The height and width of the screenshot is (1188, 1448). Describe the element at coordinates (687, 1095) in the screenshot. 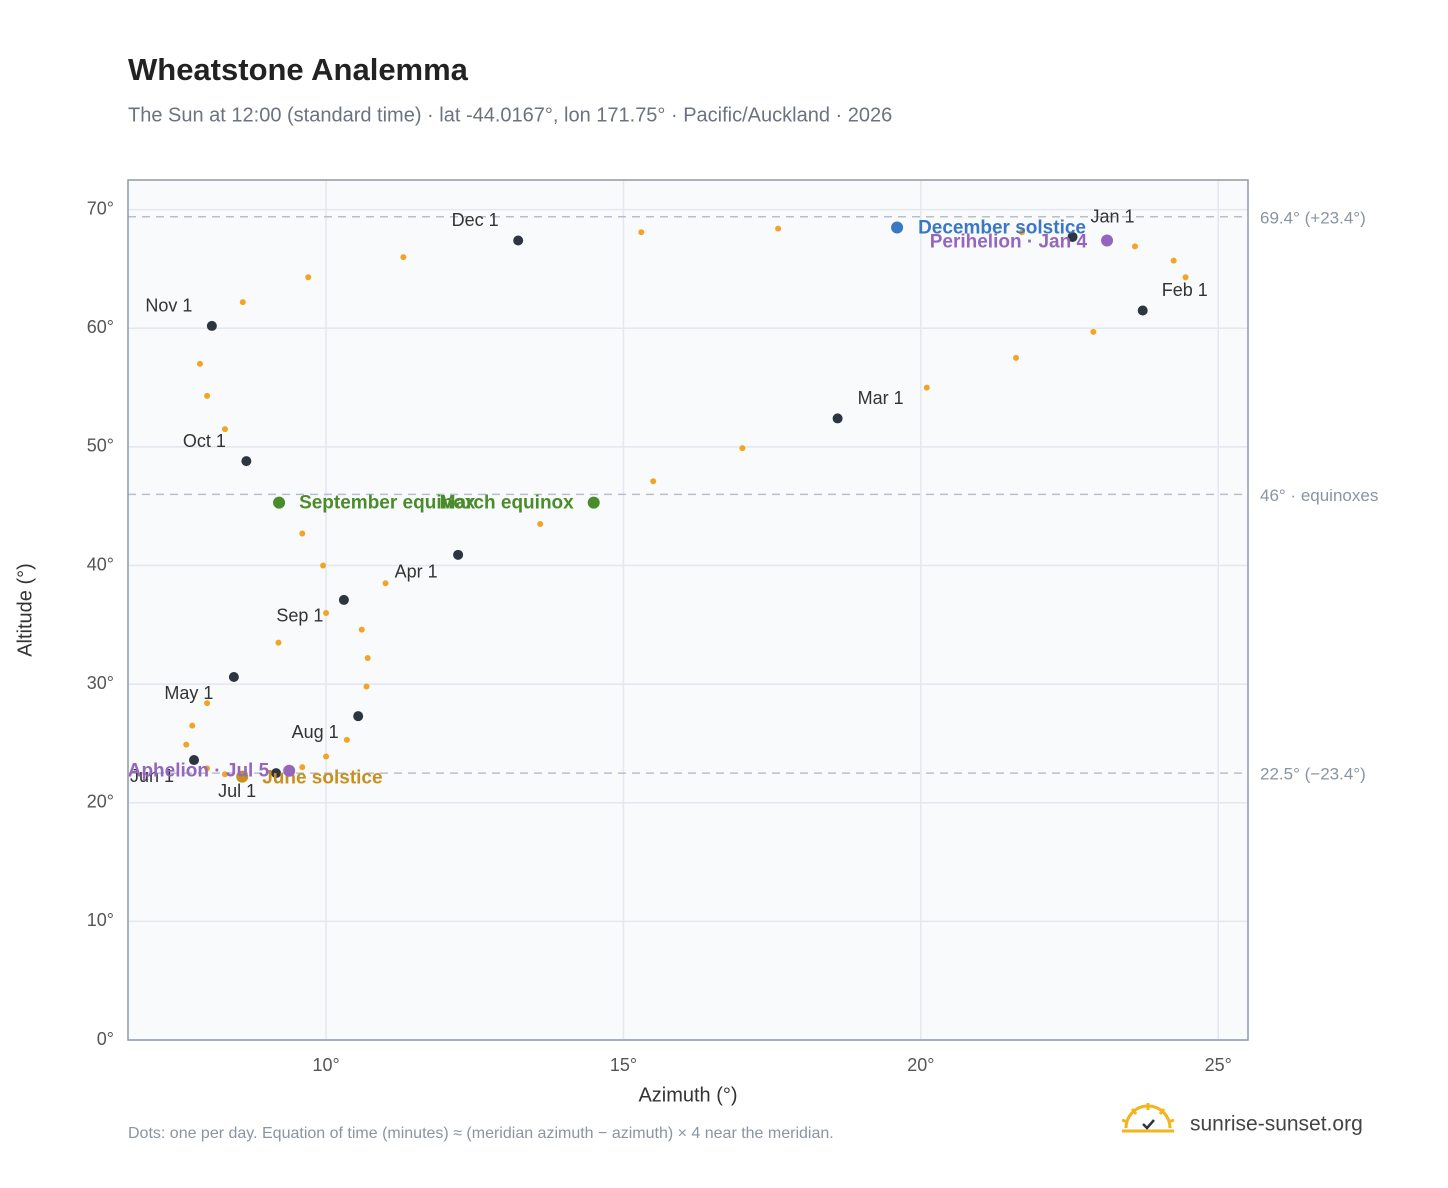

I see `x-axis-label: Azimuth (°)` at that location.